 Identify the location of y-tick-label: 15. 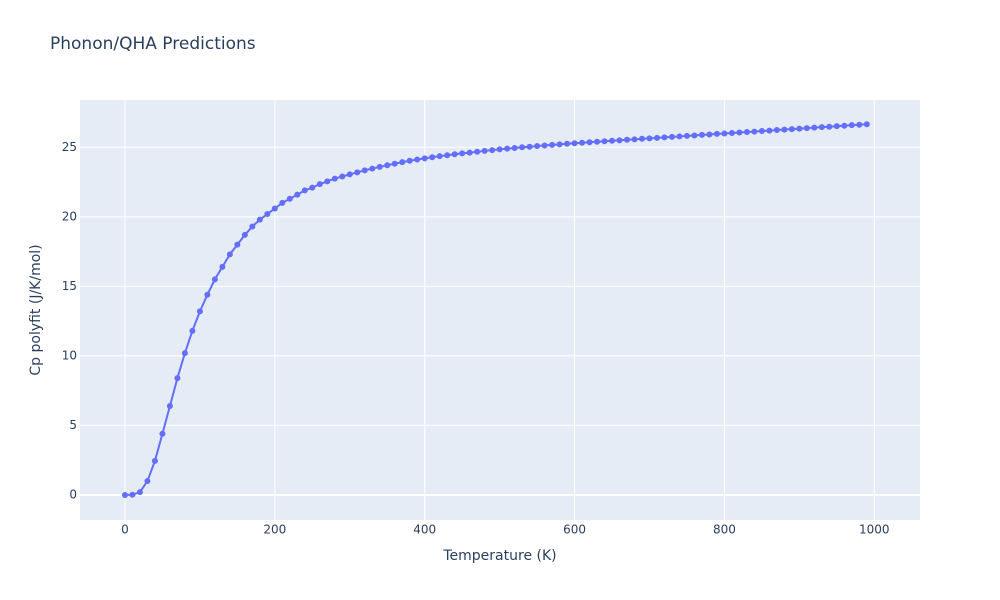
(69, 286).